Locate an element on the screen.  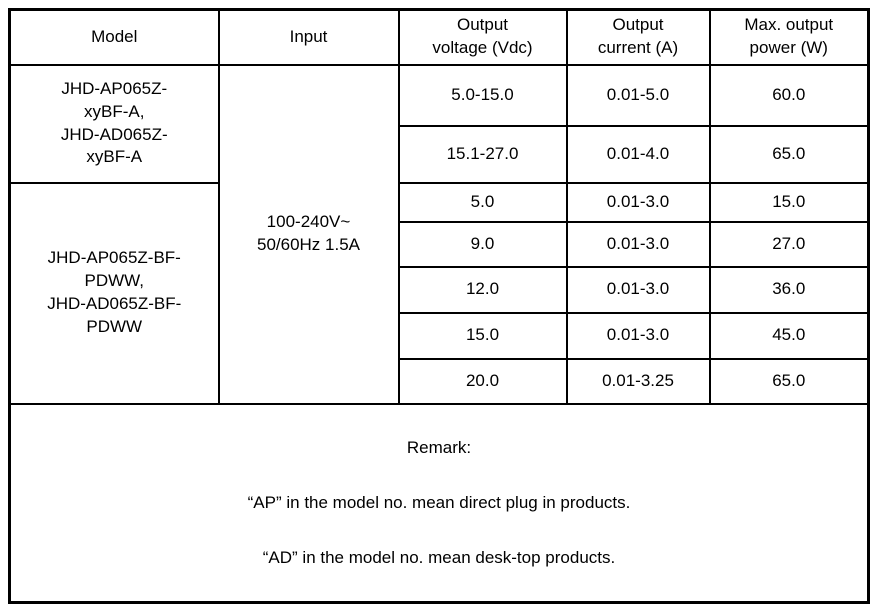
input-value: 100-240V~ 50/60Hz 1.5A is located at coordinates (308, 234).